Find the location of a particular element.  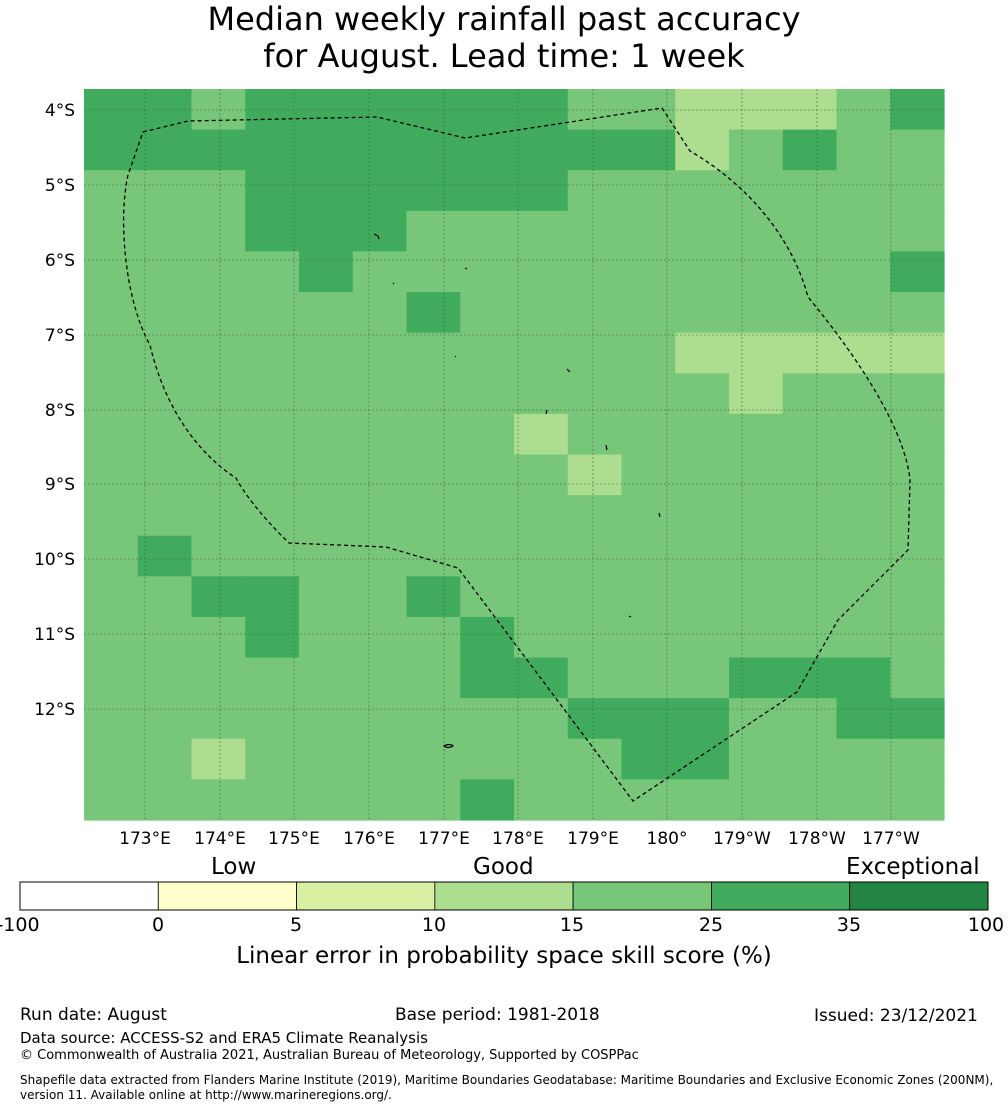

category-exceptional: Exceptional is located at coordinates (913, 867).